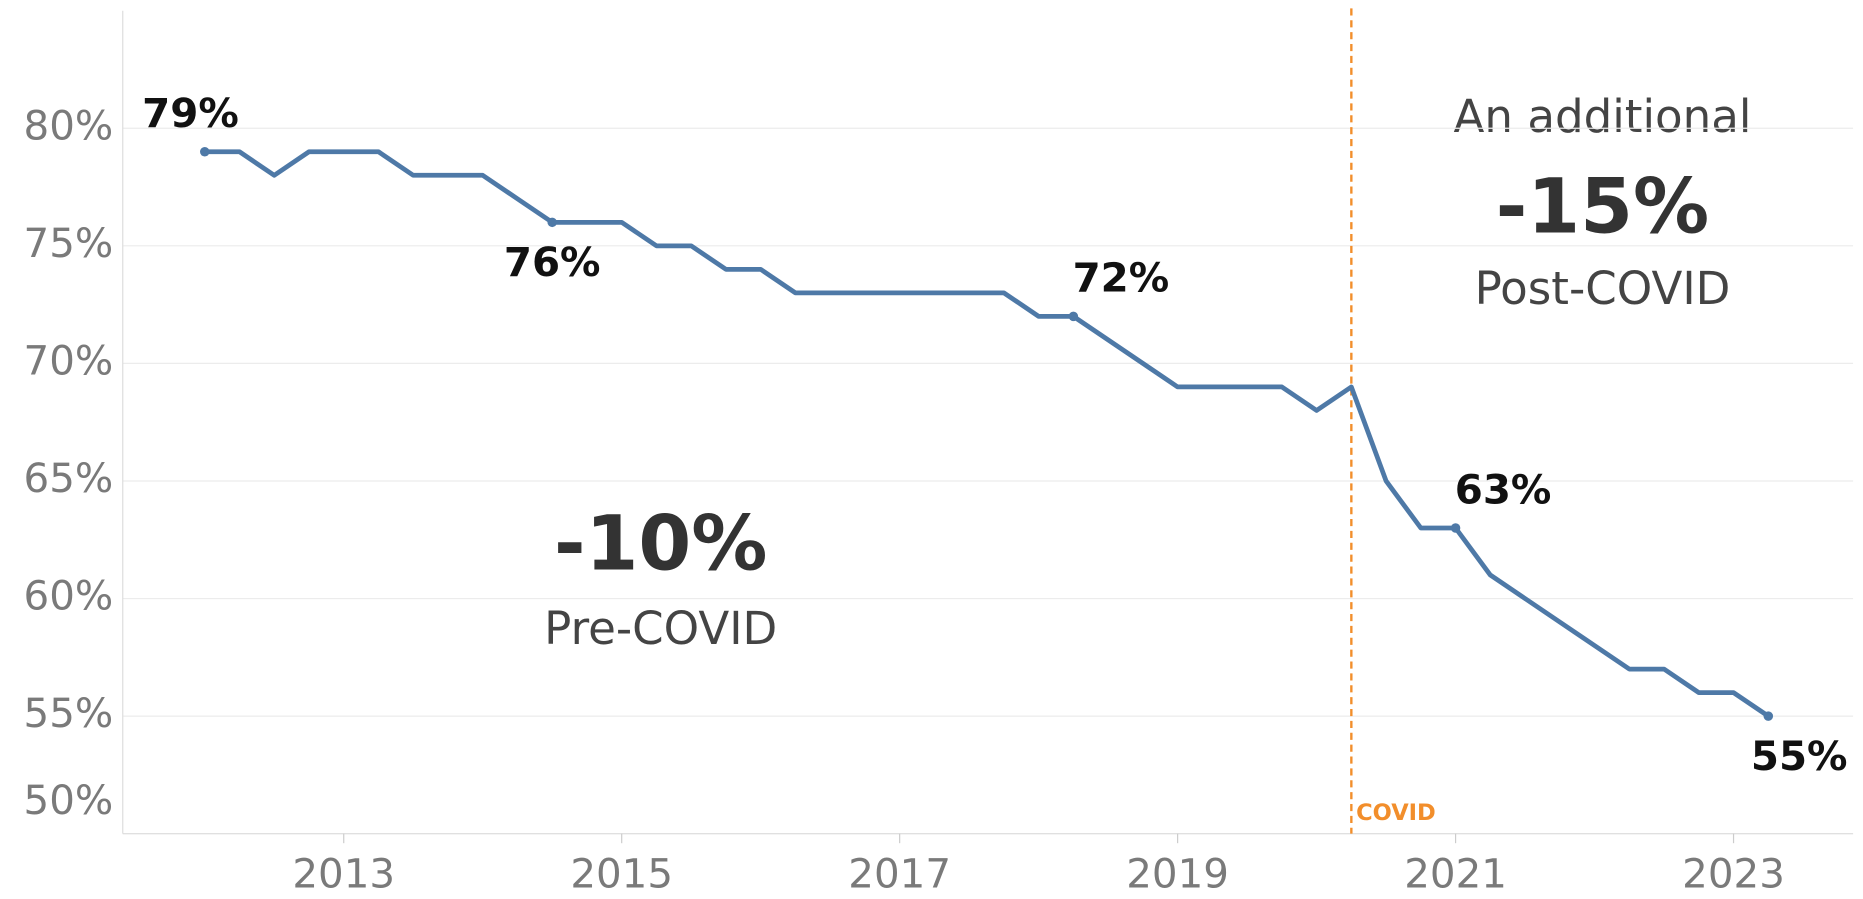 The height and width of the screenshot is (899, 1863). What do you see at coordinates (1503, 489) in the screenshot?
I see `data-label: 63%` at bounding box center [1503, 489].